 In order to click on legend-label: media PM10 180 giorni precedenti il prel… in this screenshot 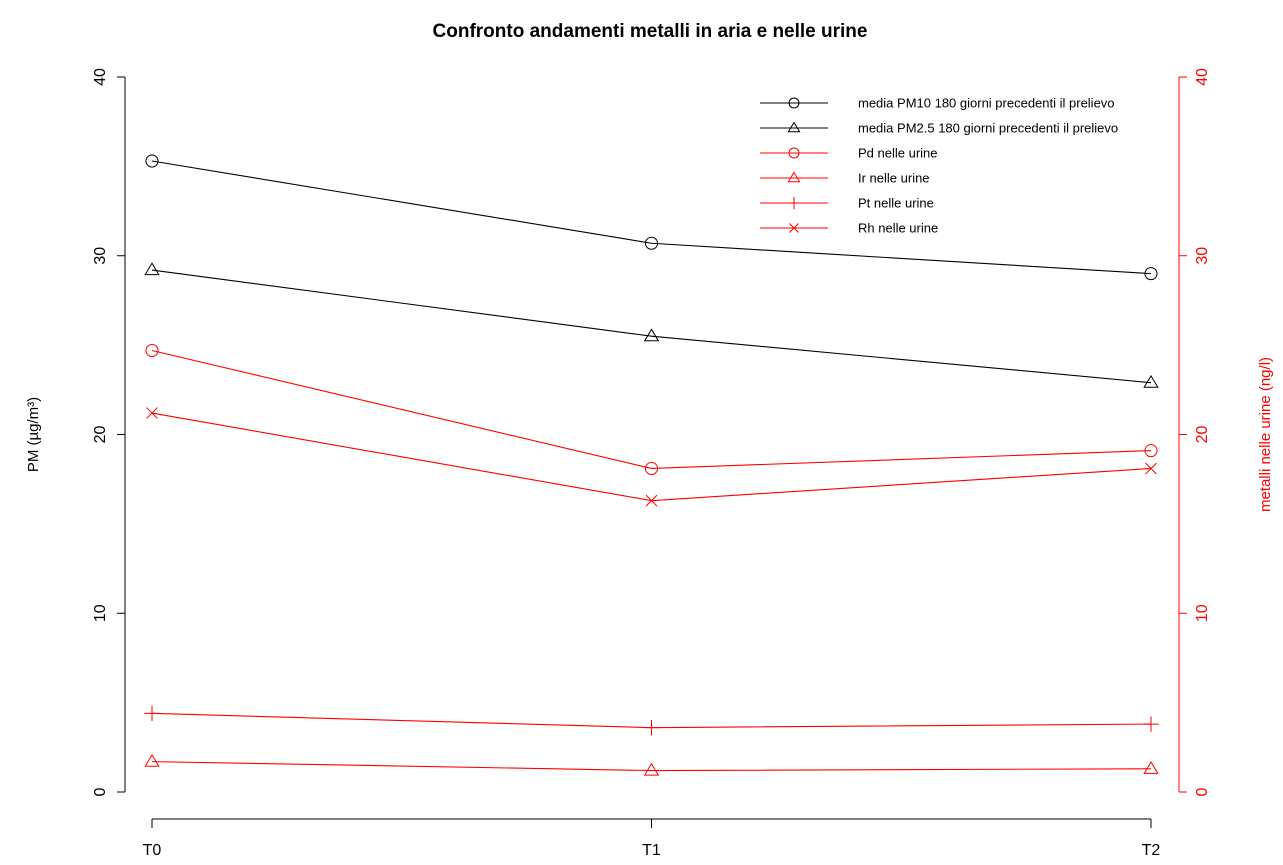, I will do `click(986, 103)`.